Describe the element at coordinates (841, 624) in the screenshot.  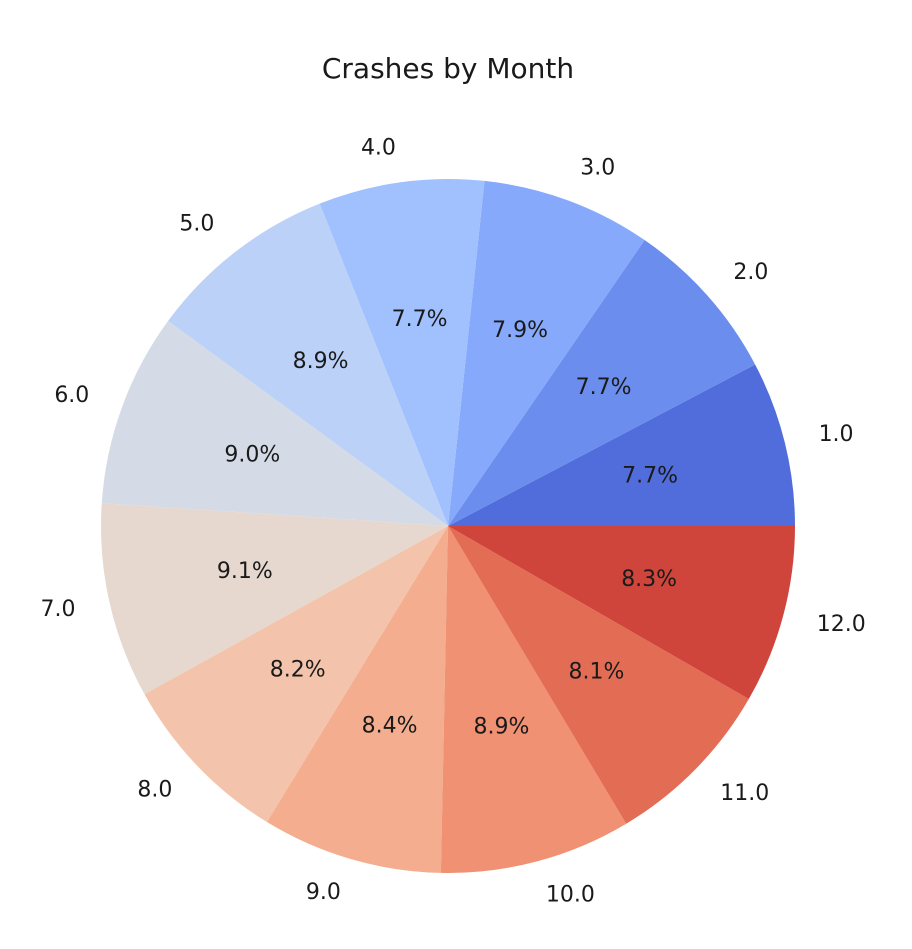
I see `slice-category-label: 12.0` at that location.